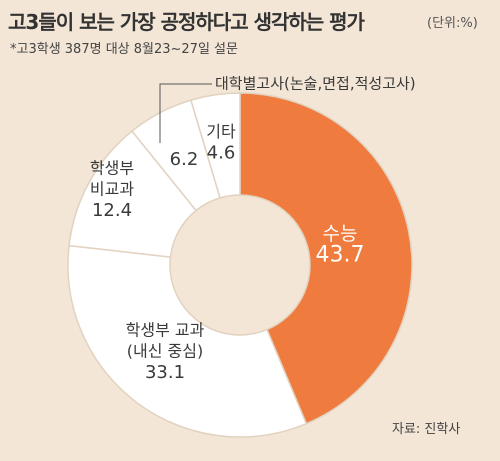 The image size is (500, 461). I want to click on callout-line, so click(185, 113).